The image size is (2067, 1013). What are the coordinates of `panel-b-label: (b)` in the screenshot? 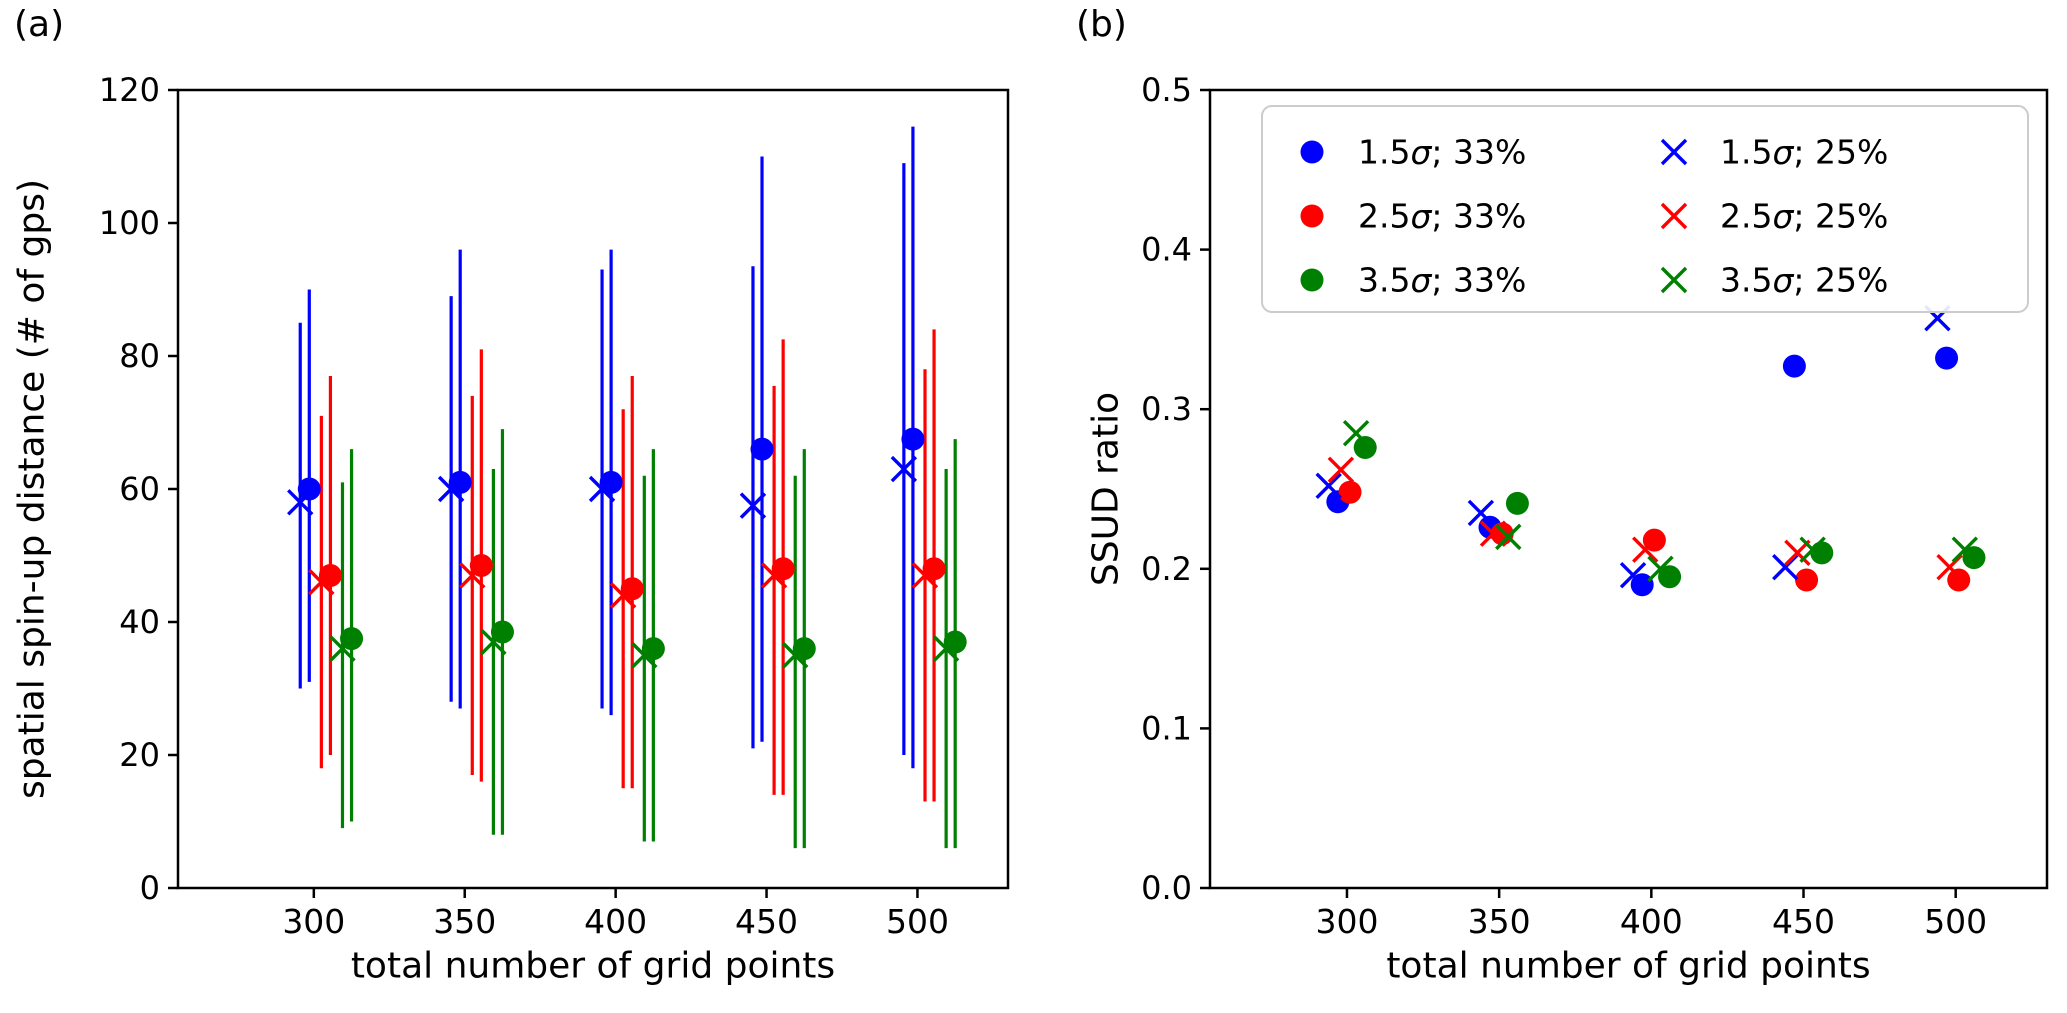 It's located at (1101, 24).